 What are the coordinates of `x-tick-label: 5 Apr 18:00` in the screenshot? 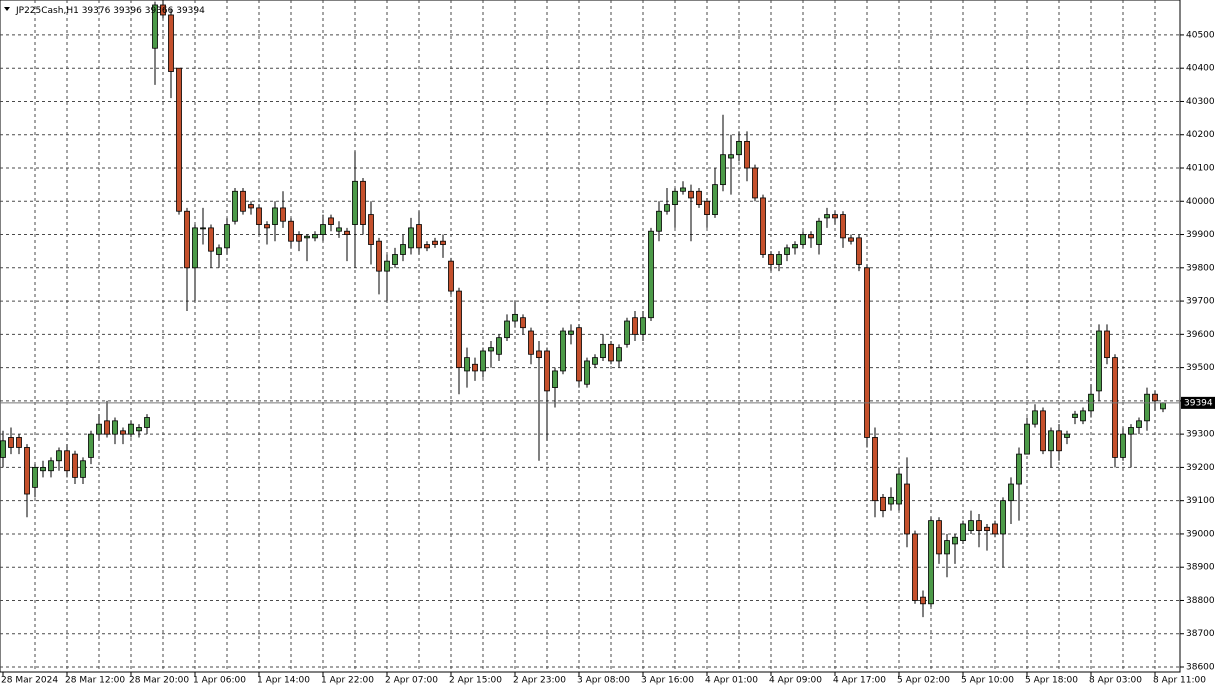 It's located at (1051, 681).